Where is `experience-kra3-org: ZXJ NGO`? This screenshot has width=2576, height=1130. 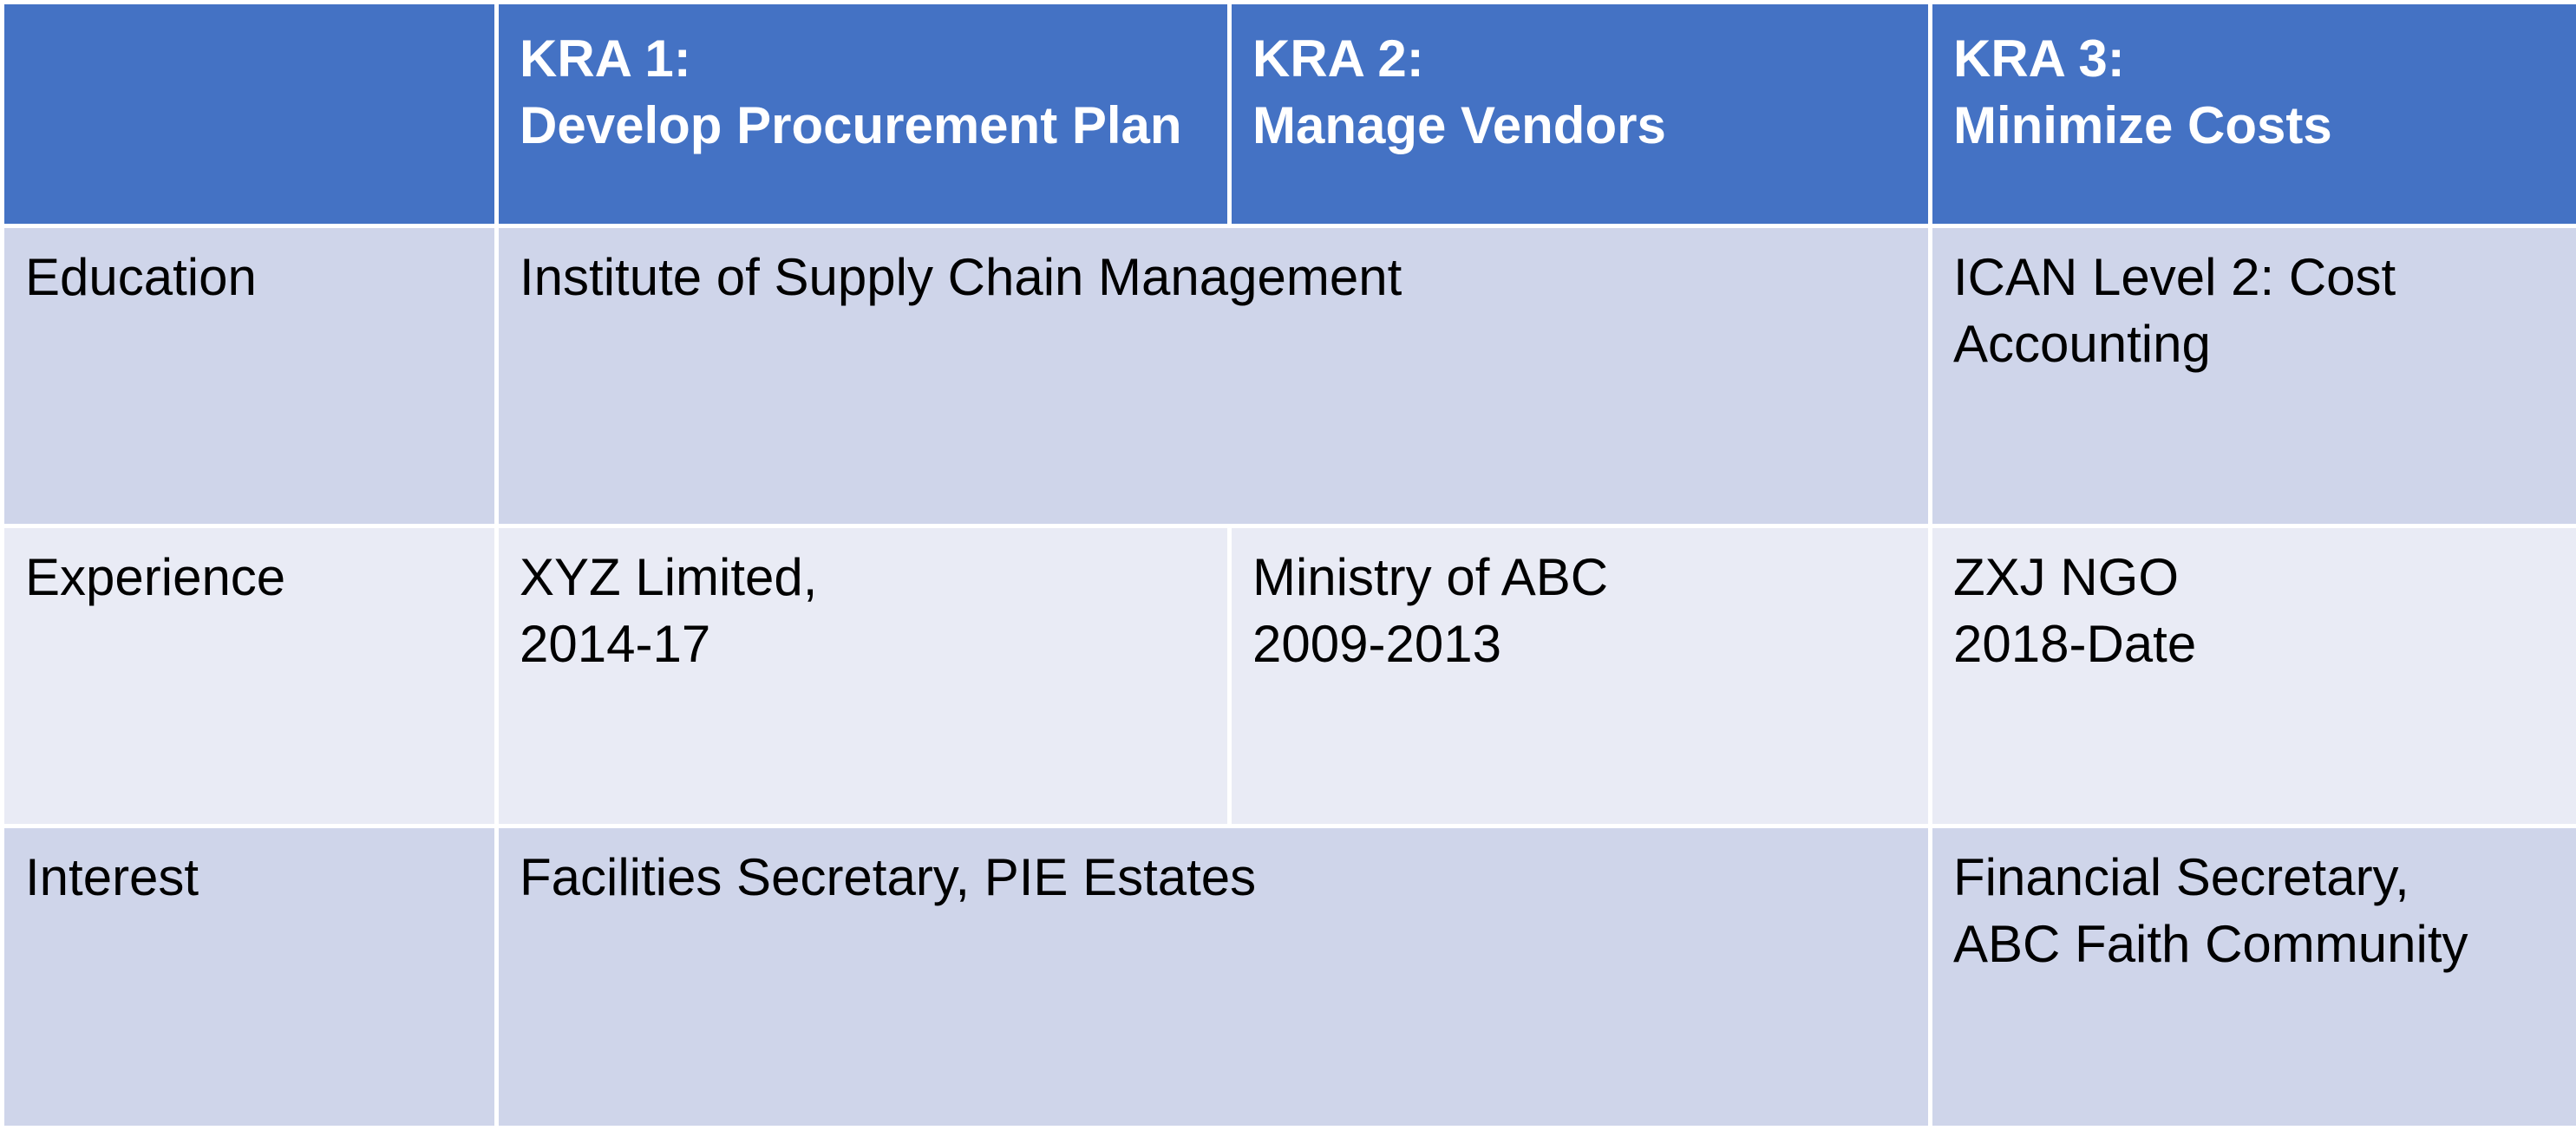
experience-kra3-org: ZXJ NGO is located at coordinates (2254, 577).